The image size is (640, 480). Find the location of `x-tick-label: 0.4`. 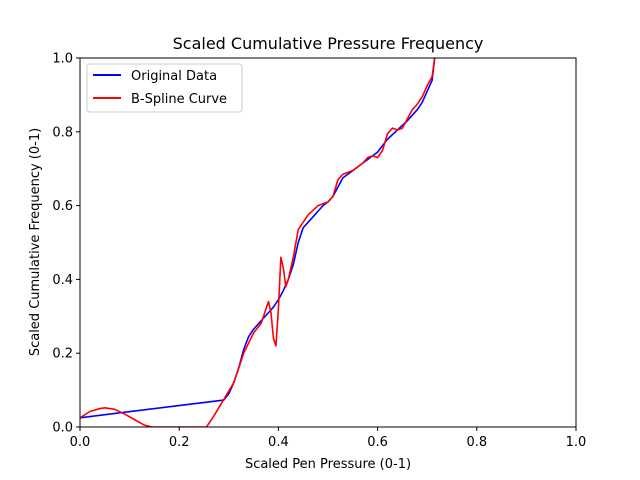

x-tick-label: 0.4 is located at coordinates (278, 442).